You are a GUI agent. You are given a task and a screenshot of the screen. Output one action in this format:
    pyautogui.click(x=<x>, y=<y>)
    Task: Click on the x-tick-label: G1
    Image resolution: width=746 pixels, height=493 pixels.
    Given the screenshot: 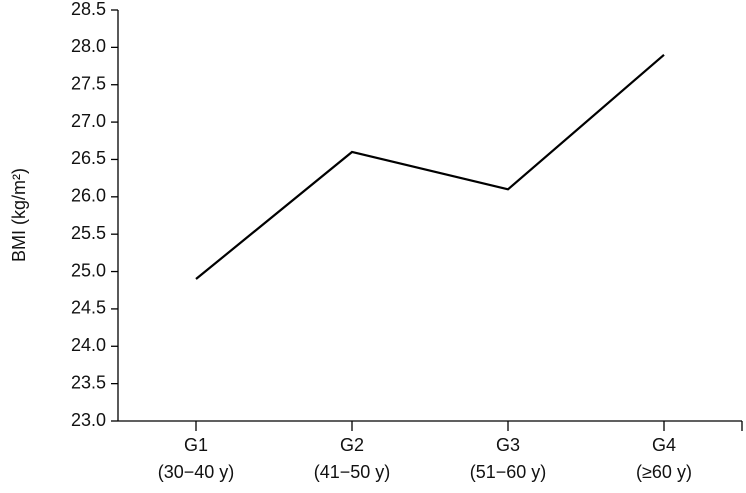 What is the action you would take?
    pyautogui.click(x=196, y=445)
    